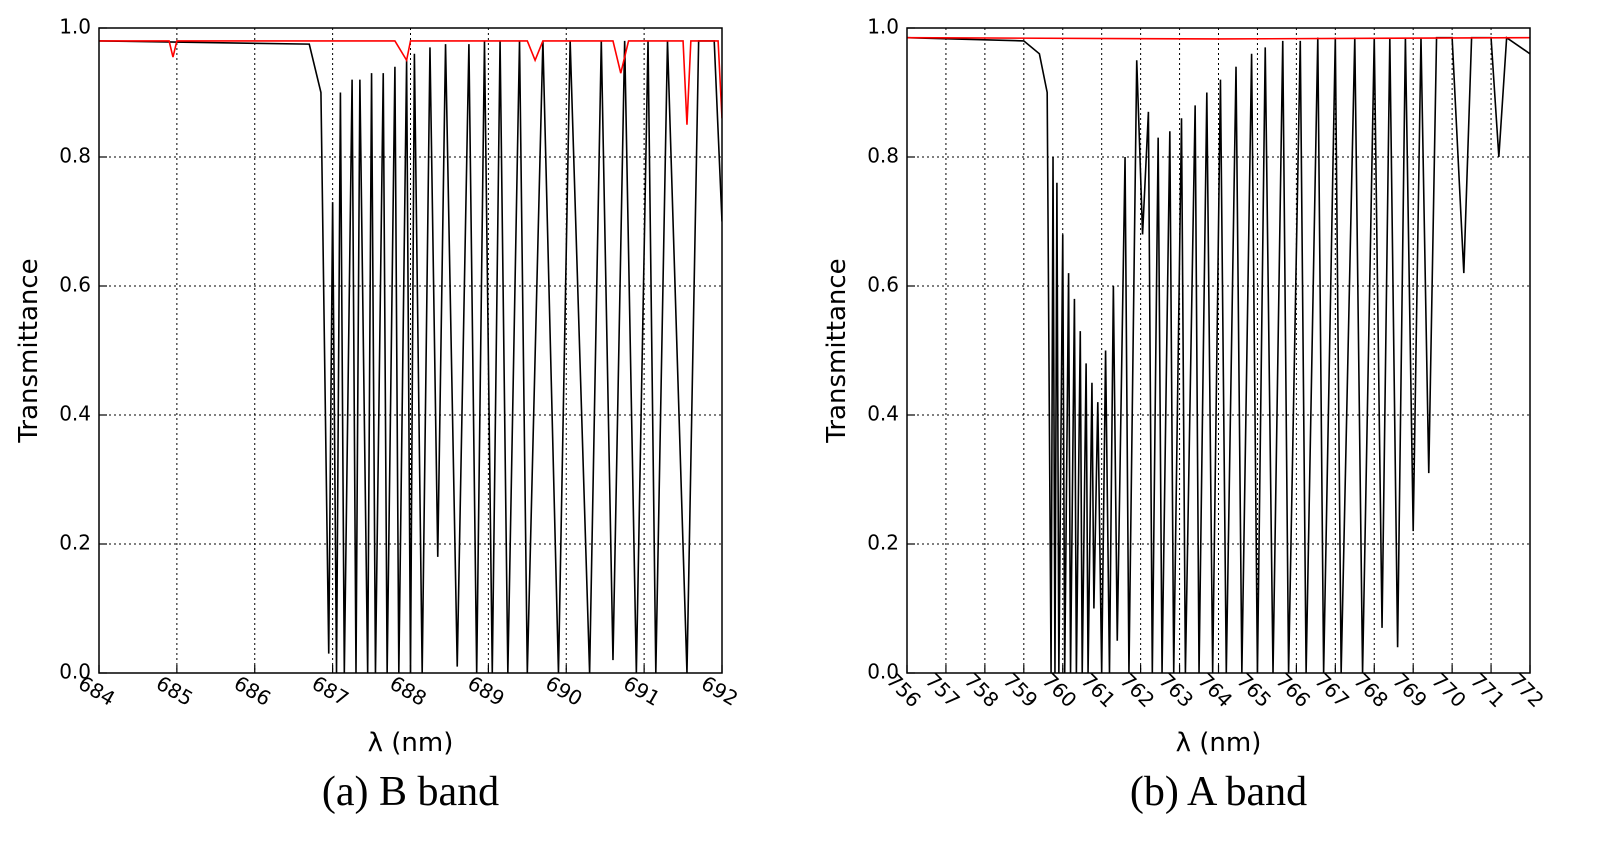 The width and height of the screenshot is (1604, 851). What do you see at coordinates (1449, 690) in the screenshot?
I see `x-tick-label: 770` at bounding box center [1449, 690].